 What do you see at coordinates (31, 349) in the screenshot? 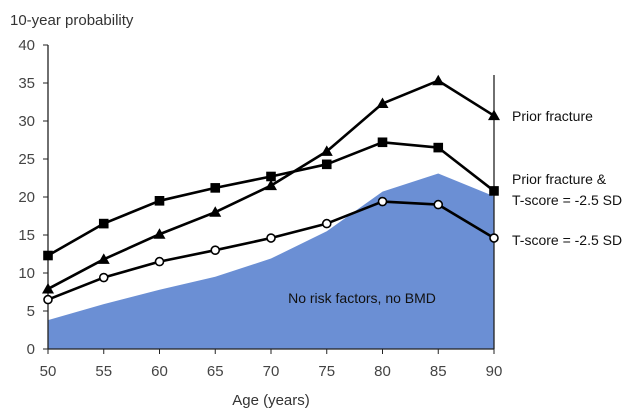
I see `y-tick-label: 0` at bounding box center [31, 349].